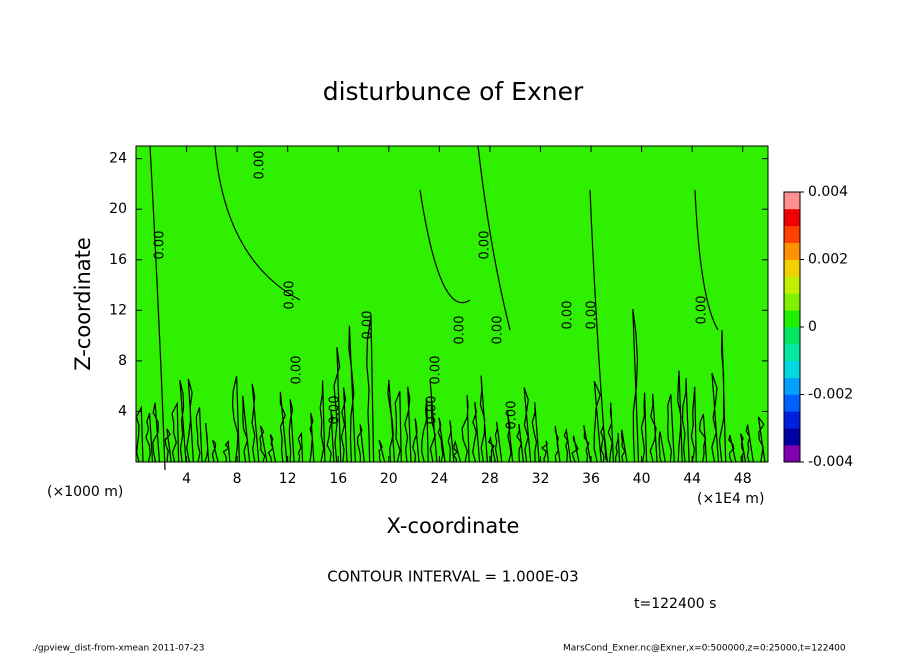 The height and width of the screenshot is (654, 904). What do you see at coordinates (118, 260) in the screenshot?
I see `y-tick-label: 16` at bounding box center [118, 260].